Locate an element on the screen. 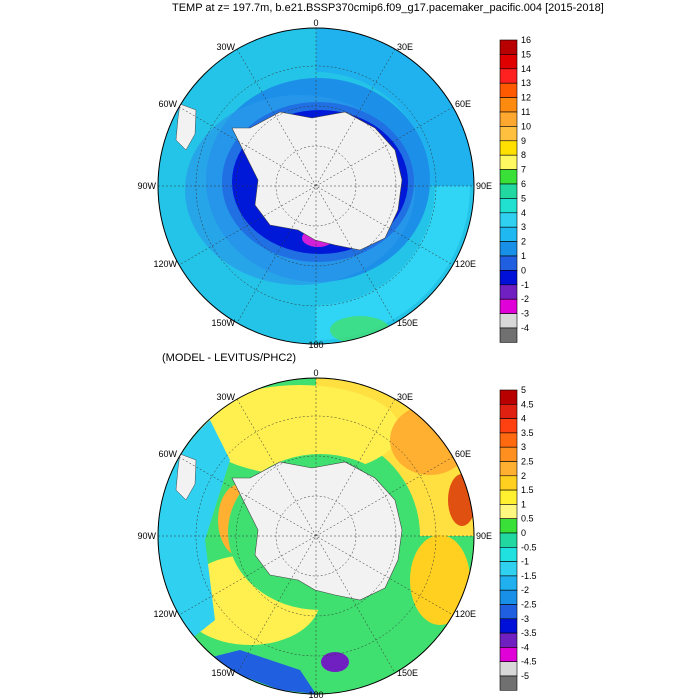 The image size is (700, 700). bottom-colorbar-label: 3 is located at coordinates (523, 447).